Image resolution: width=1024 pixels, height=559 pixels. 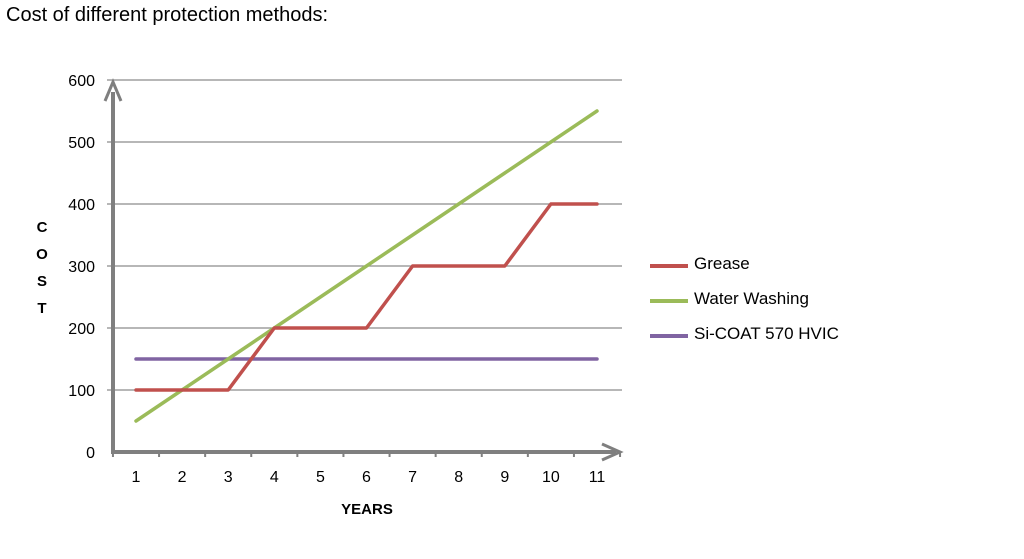 What do you see at coordinates (504, 477) in the screenshot?
I see `x-tick-label: 9` at bounding box center [504, 477].